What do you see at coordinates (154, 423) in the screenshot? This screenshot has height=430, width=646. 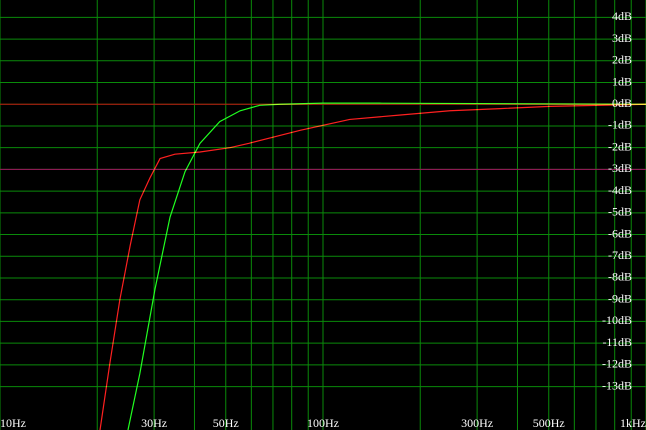 I see `x-tick-label: 30Hz` at bounding box center [154, 423].